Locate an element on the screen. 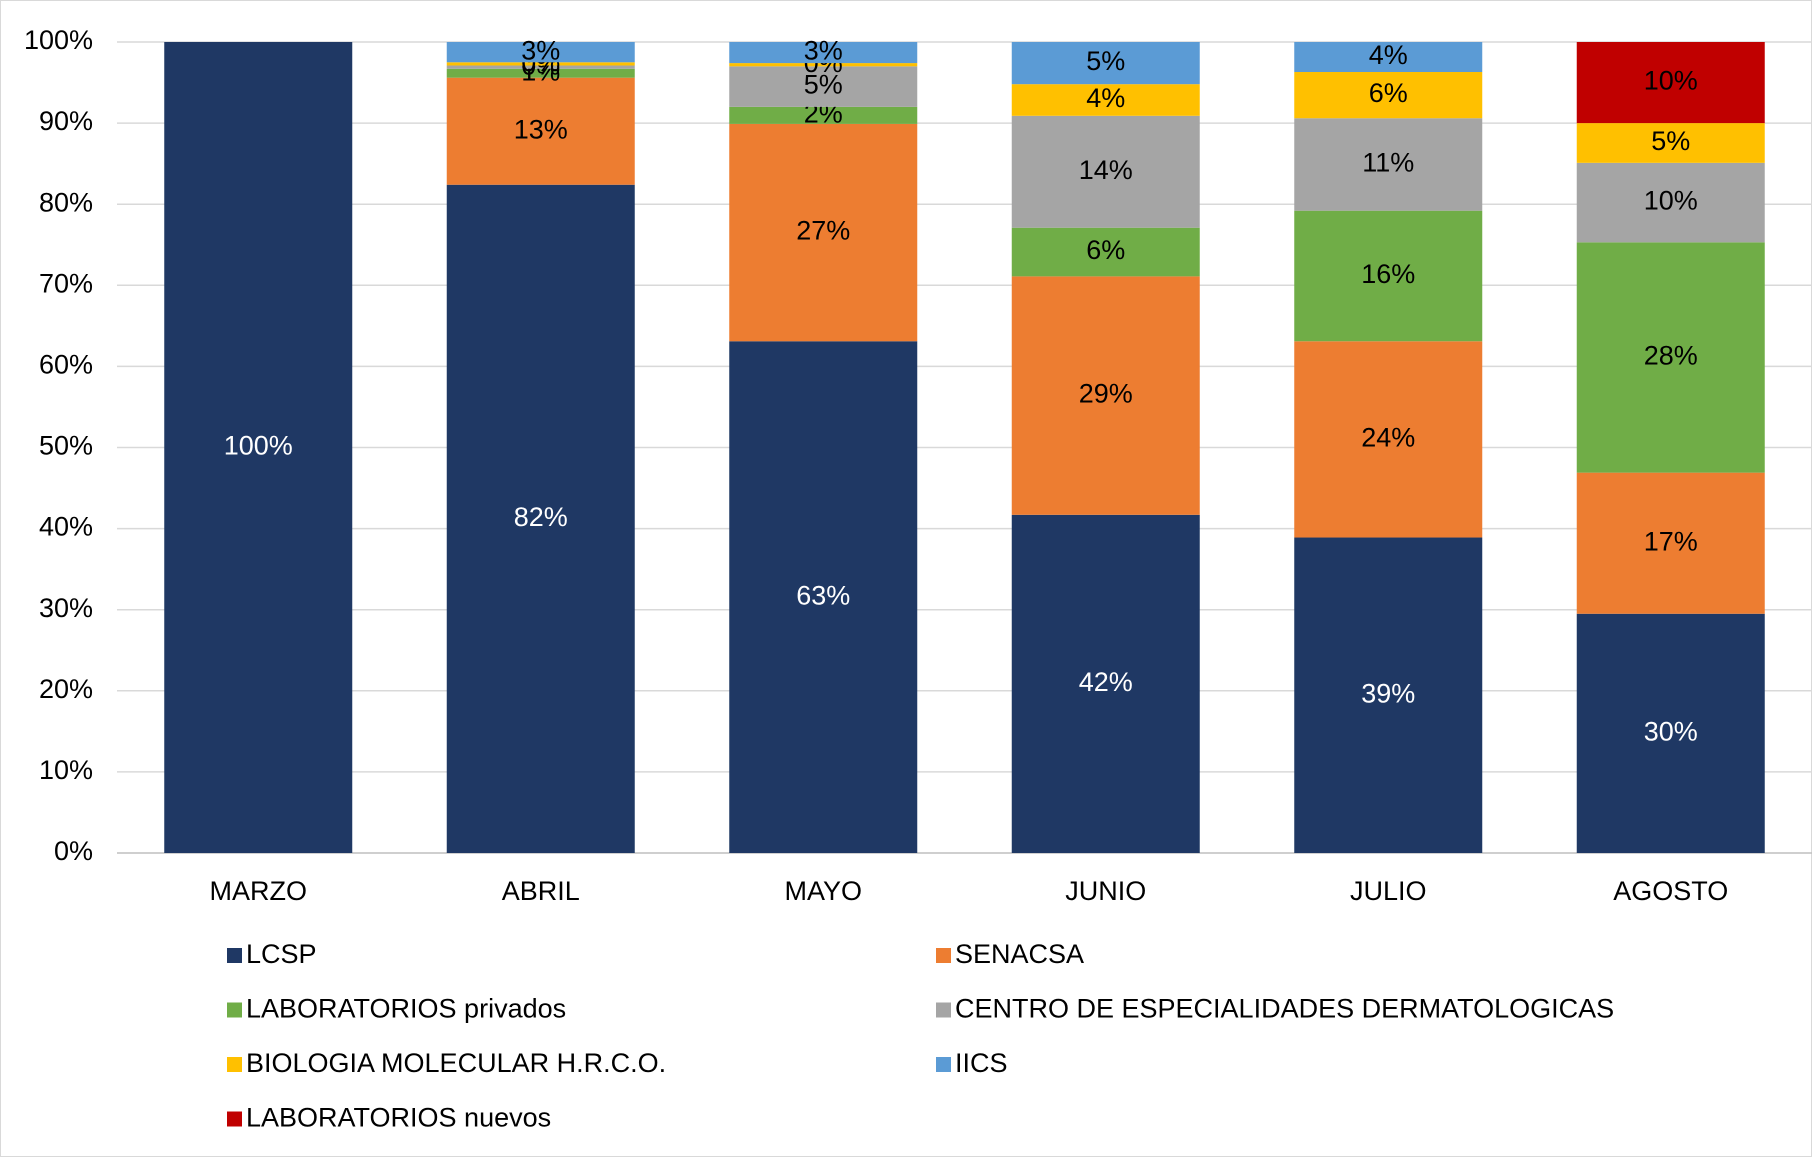 The image size is (1812, 1157). legend-label: LABORATORIOS nuevos is located at coordinates (398, 1118).